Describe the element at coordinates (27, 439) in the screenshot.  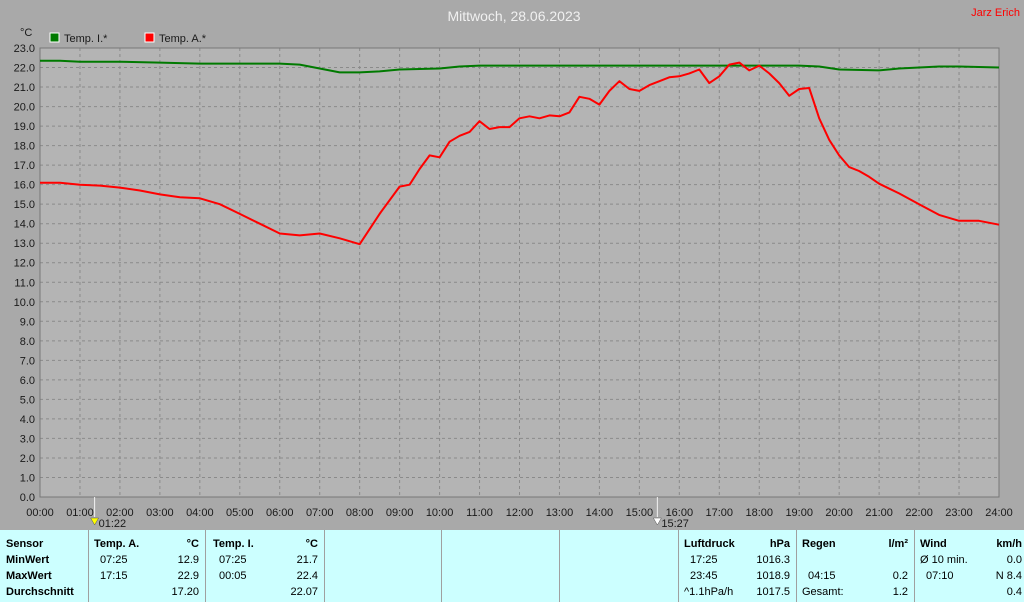
I see `y-tick-label: 3.0` at that location.